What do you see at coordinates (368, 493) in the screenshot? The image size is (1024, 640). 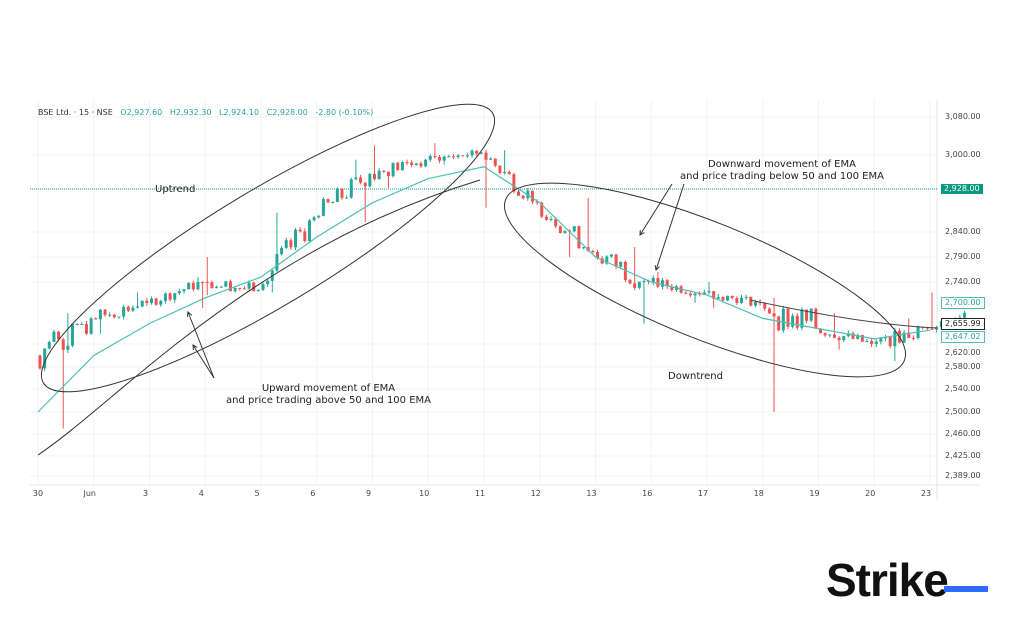 I see `x-tick-label: 9` at bounding box center [368, 493].